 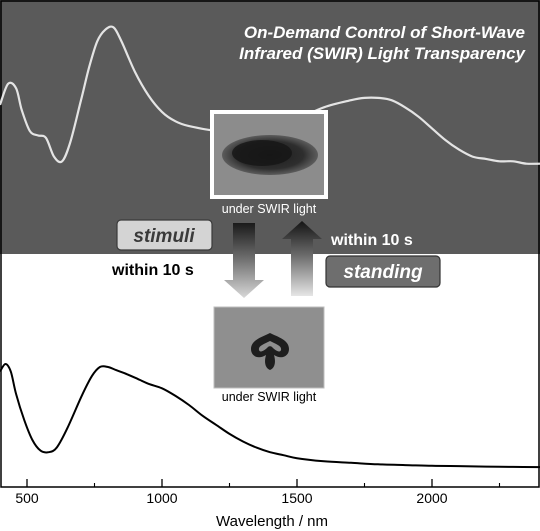 What do you see at coordinates (382, 53) in the screenshot?
I see `title-line-2: Infrared (SWIR) Light Transparency` at bounding box center [382, 53].